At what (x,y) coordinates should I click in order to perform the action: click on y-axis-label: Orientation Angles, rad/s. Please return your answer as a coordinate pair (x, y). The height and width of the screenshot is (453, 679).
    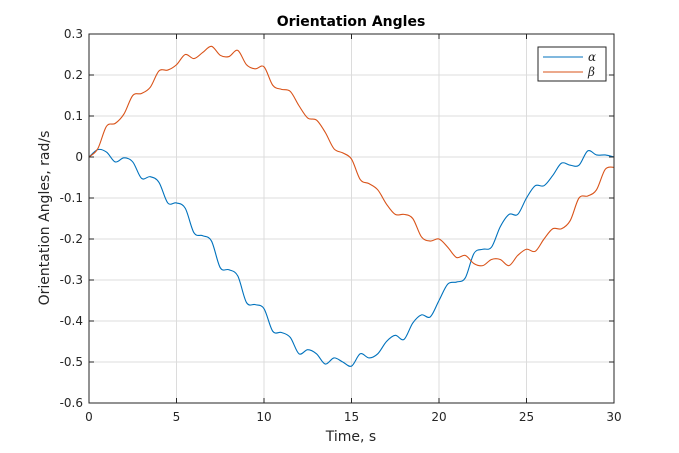
    Looking at the image, I should click on (45, 218).